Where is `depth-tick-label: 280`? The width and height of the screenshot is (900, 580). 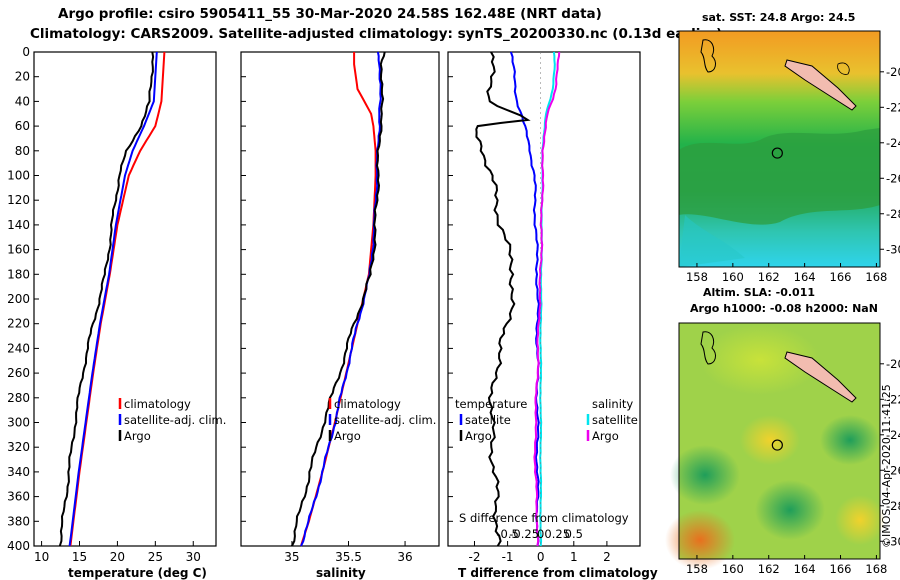 depth-tick-label: 280 is located at coordinates (18, 398).